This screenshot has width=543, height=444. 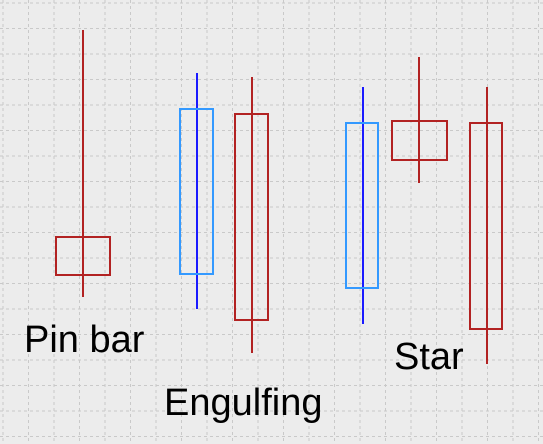 I want to click on pin-bar-candle, so click(x=83, y=163).